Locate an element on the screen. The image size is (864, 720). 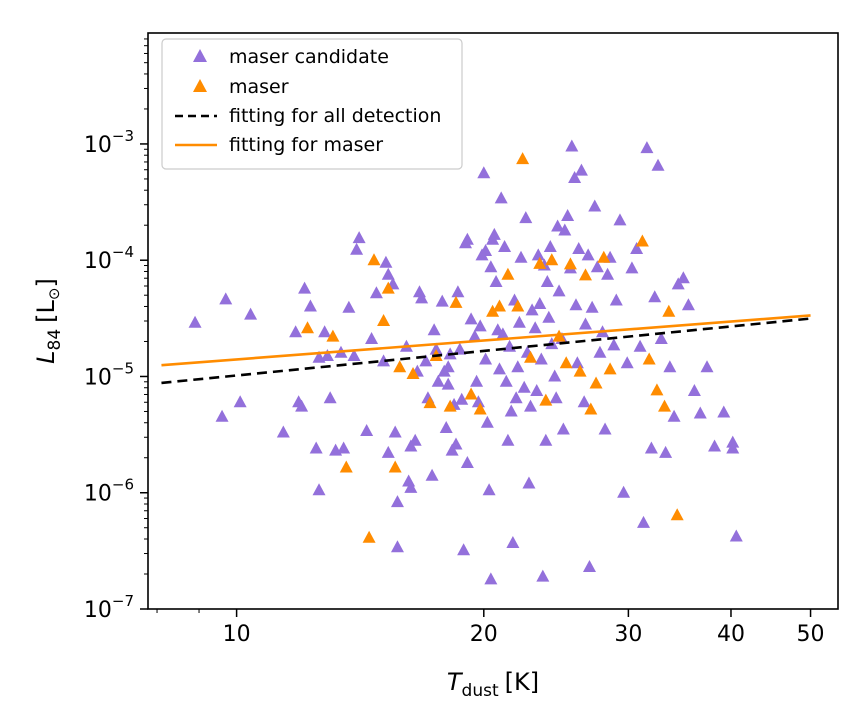
y-axis-label: L84[L⊙] is located at coordinates (48, 321).